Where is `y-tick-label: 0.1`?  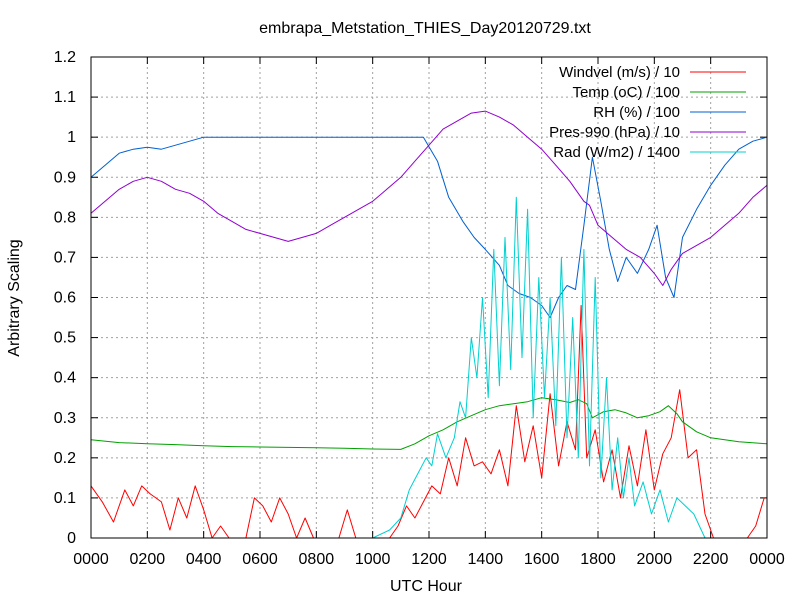 y-tick-label: 0.1 is located at coordinates (65, 498).